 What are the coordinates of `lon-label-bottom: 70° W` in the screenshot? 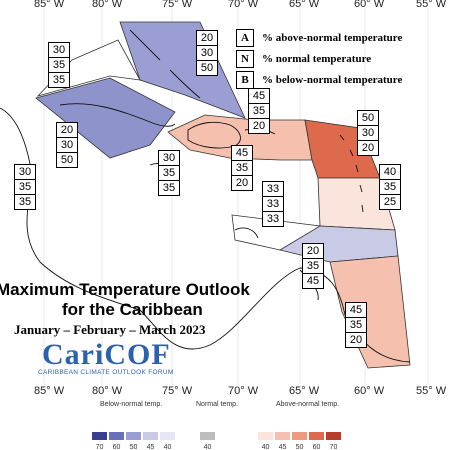 It's located at (243, 391).